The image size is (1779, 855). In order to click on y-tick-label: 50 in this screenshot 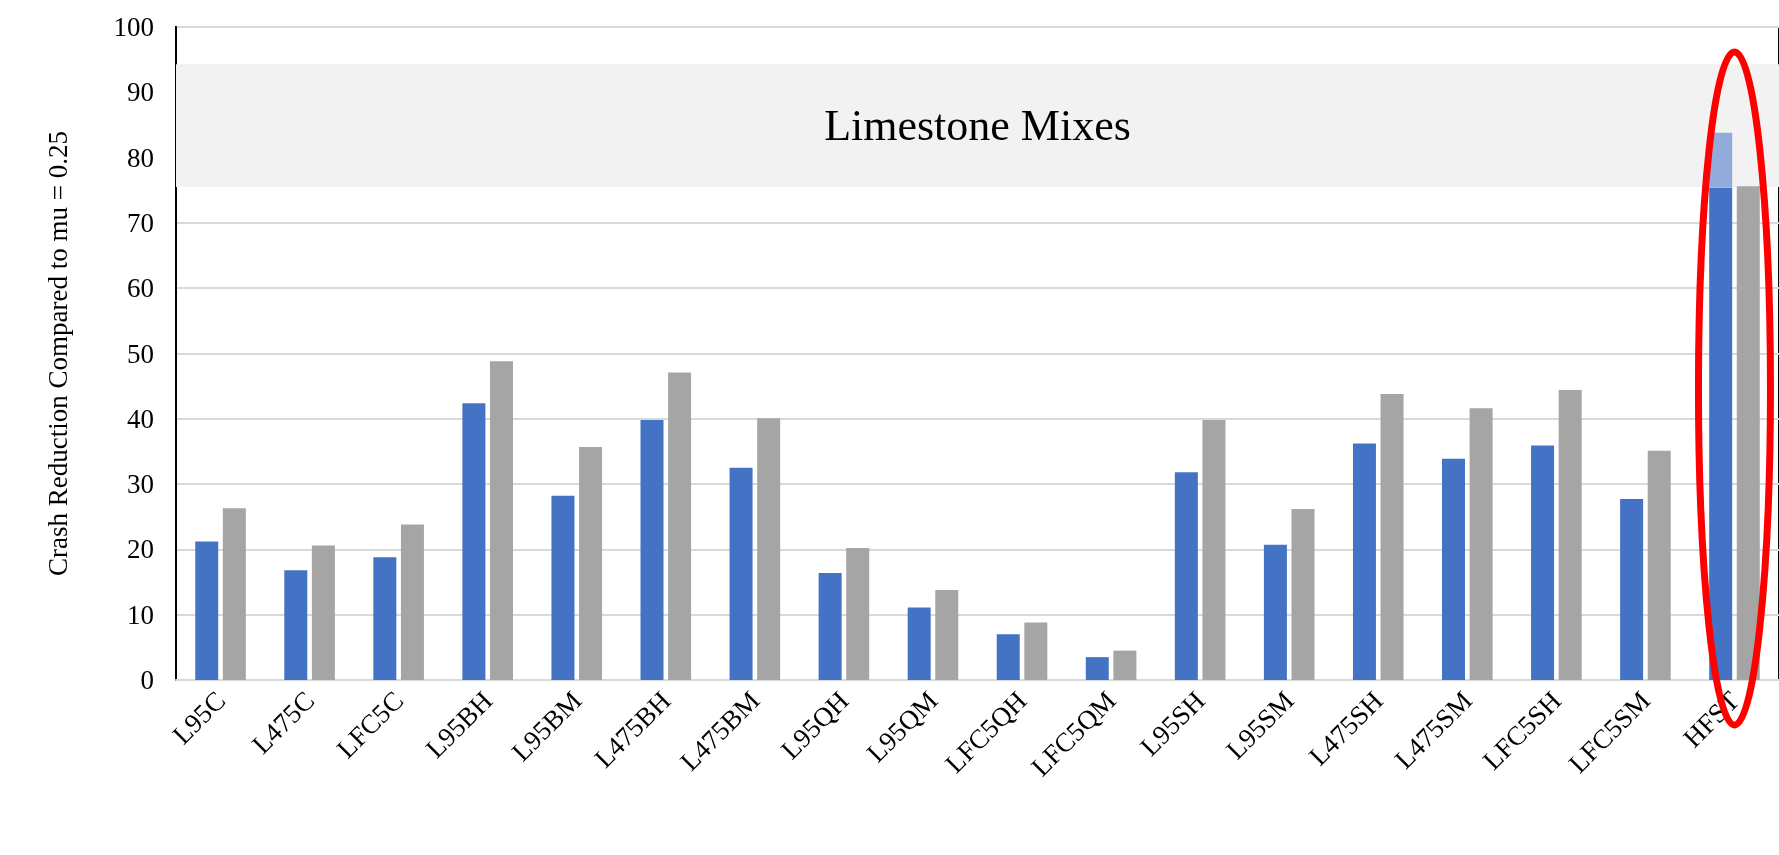, I will do `click(140, 353)`.